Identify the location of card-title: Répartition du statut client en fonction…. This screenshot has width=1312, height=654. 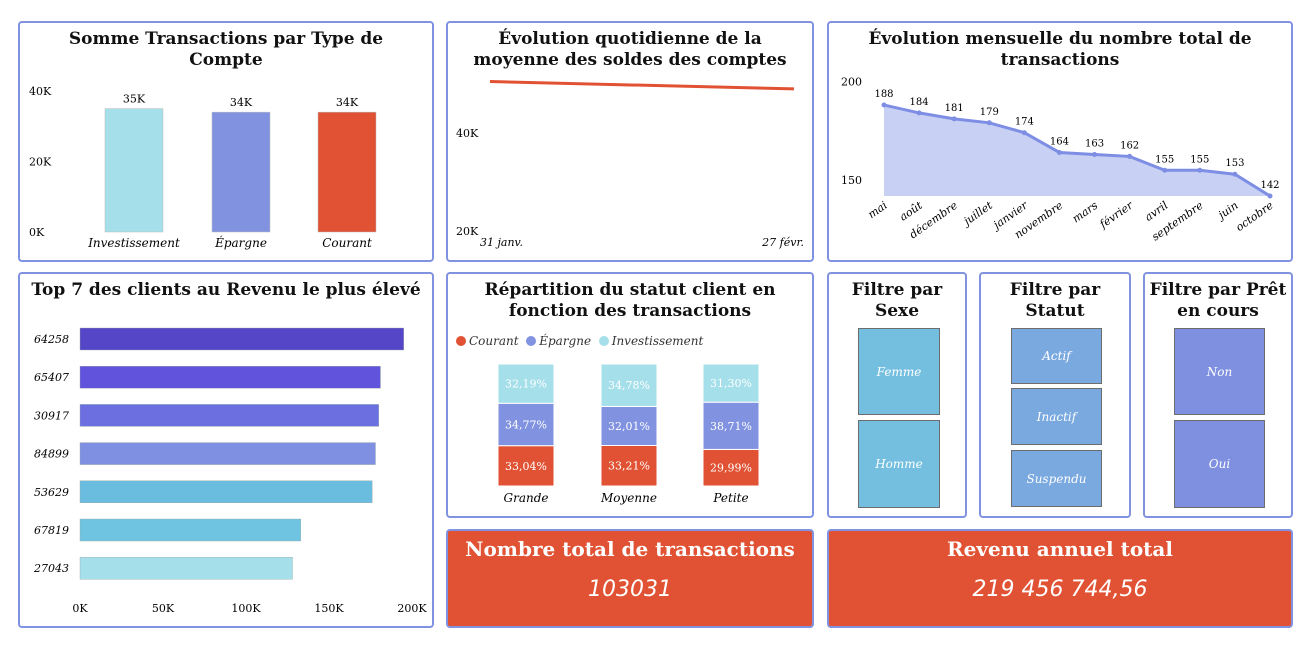
(630, 300).